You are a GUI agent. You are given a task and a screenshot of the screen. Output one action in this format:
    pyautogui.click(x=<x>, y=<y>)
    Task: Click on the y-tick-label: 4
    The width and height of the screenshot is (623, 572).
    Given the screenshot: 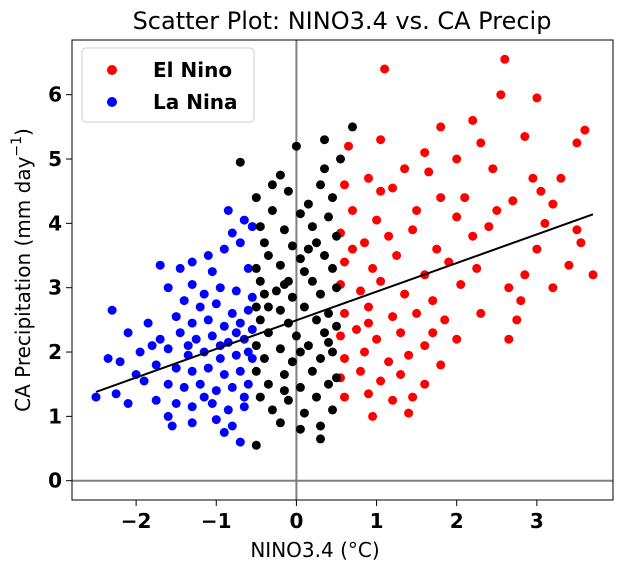 What is the action you would take?
    pyautogui.click(x=55, y=223)
    